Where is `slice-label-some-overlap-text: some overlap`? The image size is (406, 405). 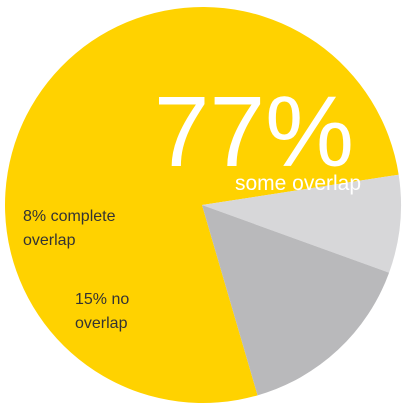 slice-label-some-overlap-text: some overlap is located at coordinates (298, 183).